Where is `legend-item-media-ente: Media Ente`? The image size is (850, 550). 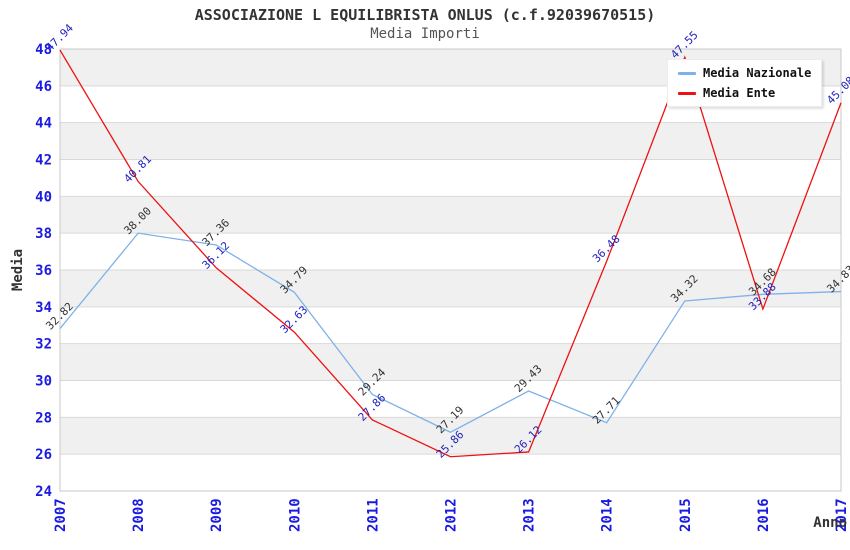
legend-item-media-ente: Media Ente is located at coordinates (744, 93).